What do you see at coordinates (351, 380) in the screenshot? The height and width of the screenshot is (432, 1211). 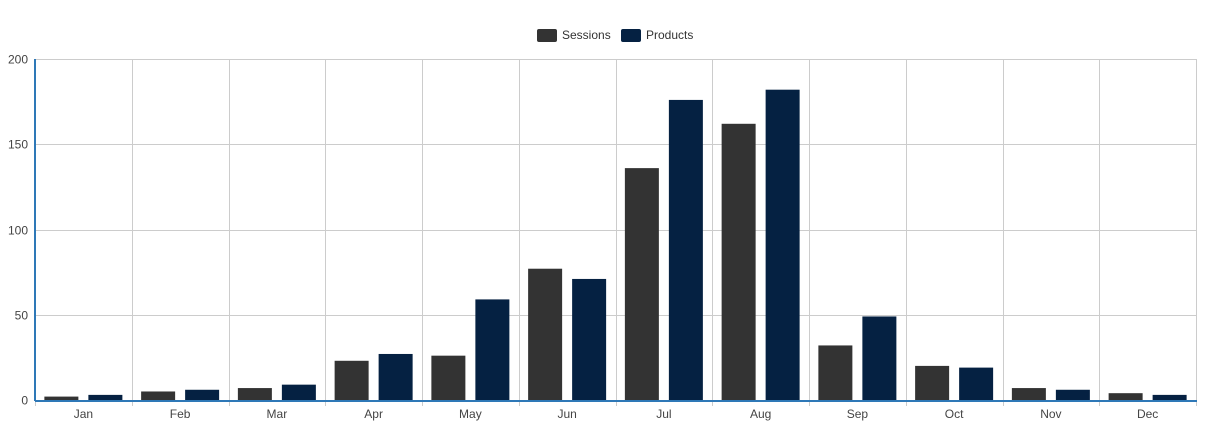 I see `bar-sessions-apr` at bounding box center [351, 380].